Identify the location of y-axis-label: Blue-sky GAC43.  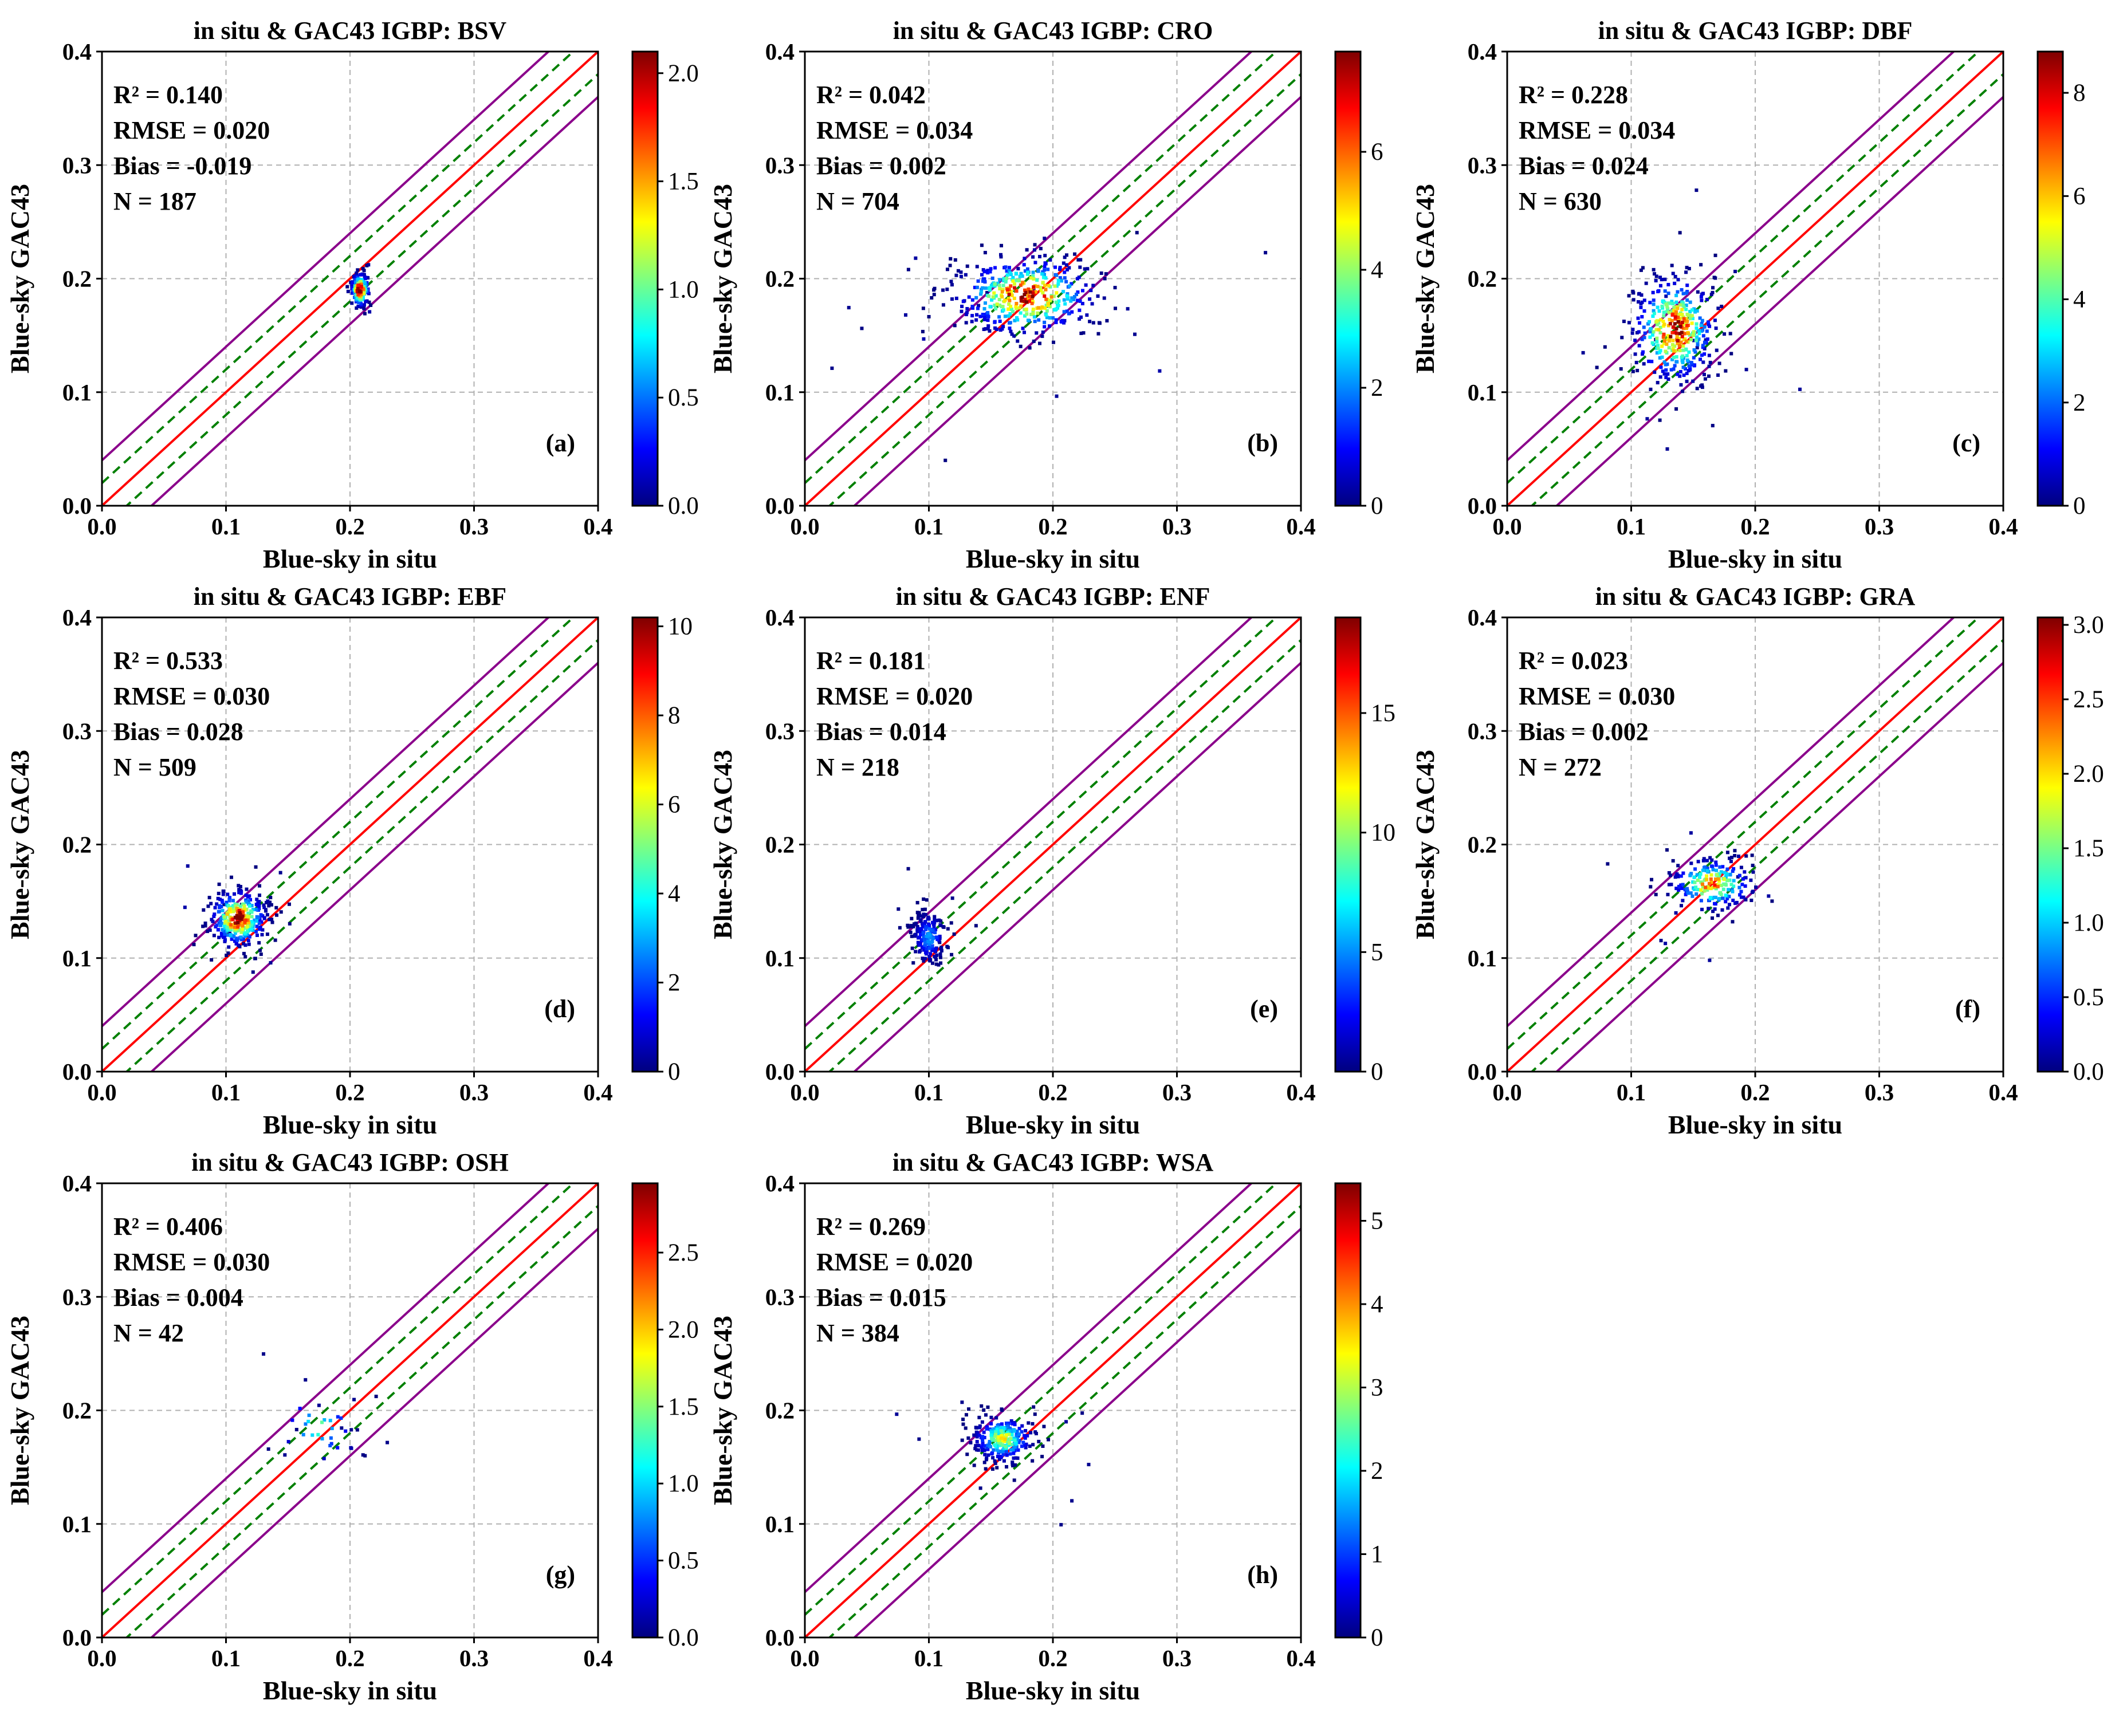
(722, 278).